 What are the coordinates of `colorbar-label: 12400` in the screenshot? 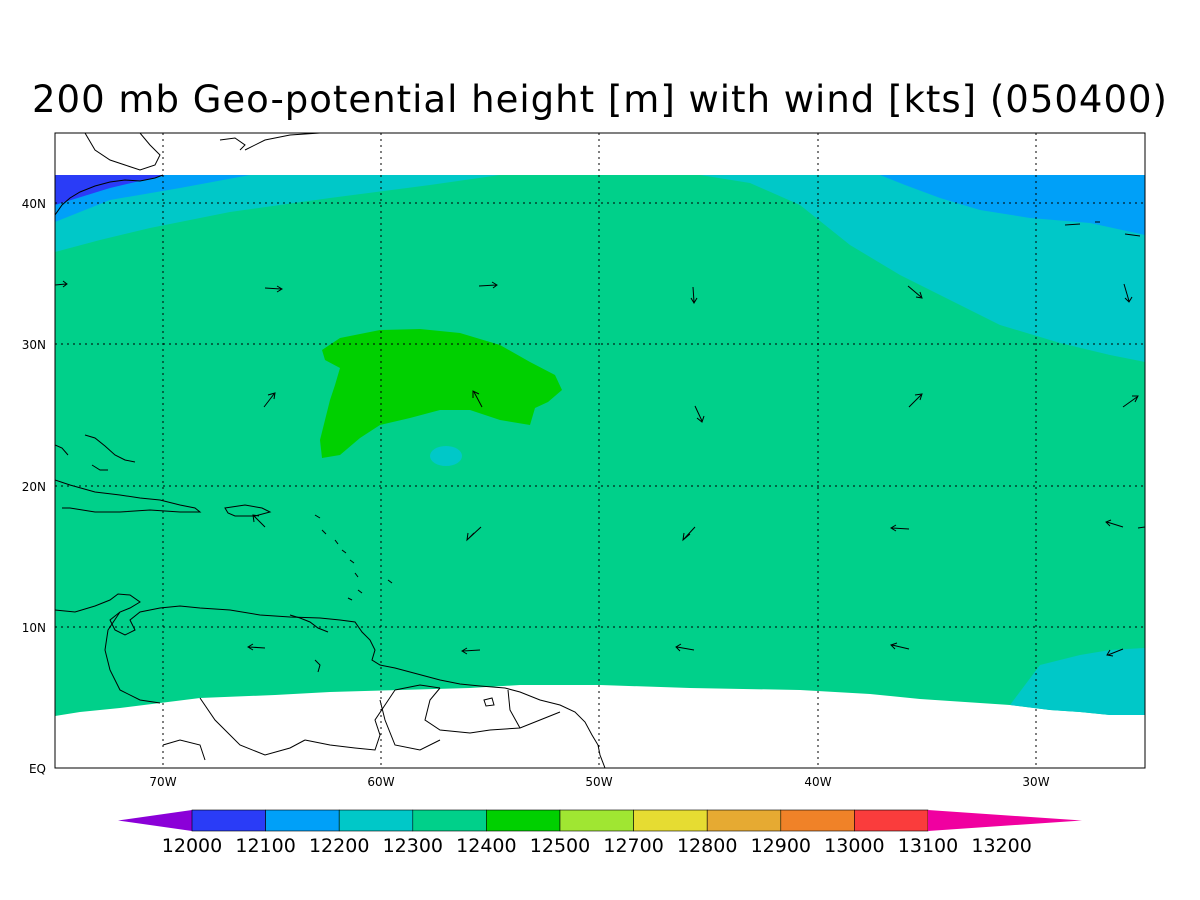 It's located at (486, 846).